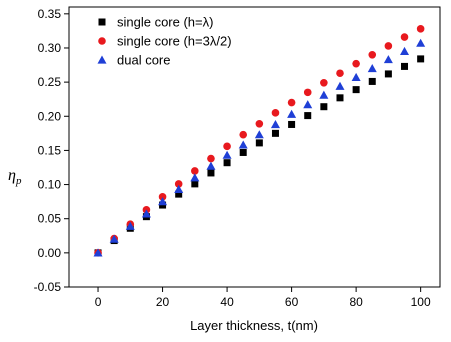  Describe the element at coordinates (18, 181) in the screenshot. I see `y-axis-label-subscript: p` at that location.